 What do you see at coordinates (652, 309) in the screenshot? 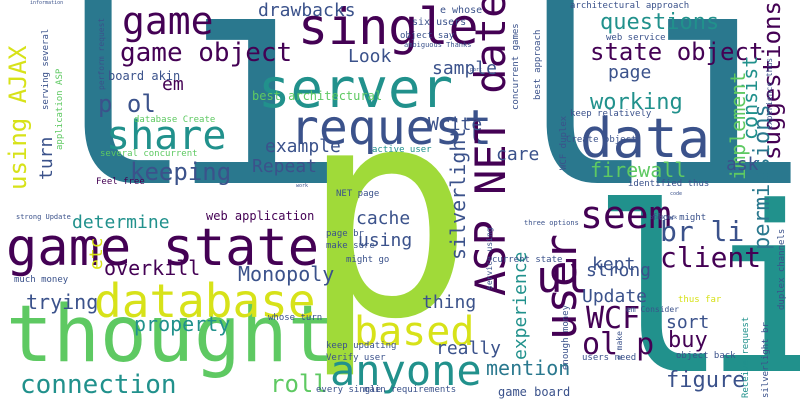
I see `word-em-consider: em Consider` at bounding box center [652, 309].